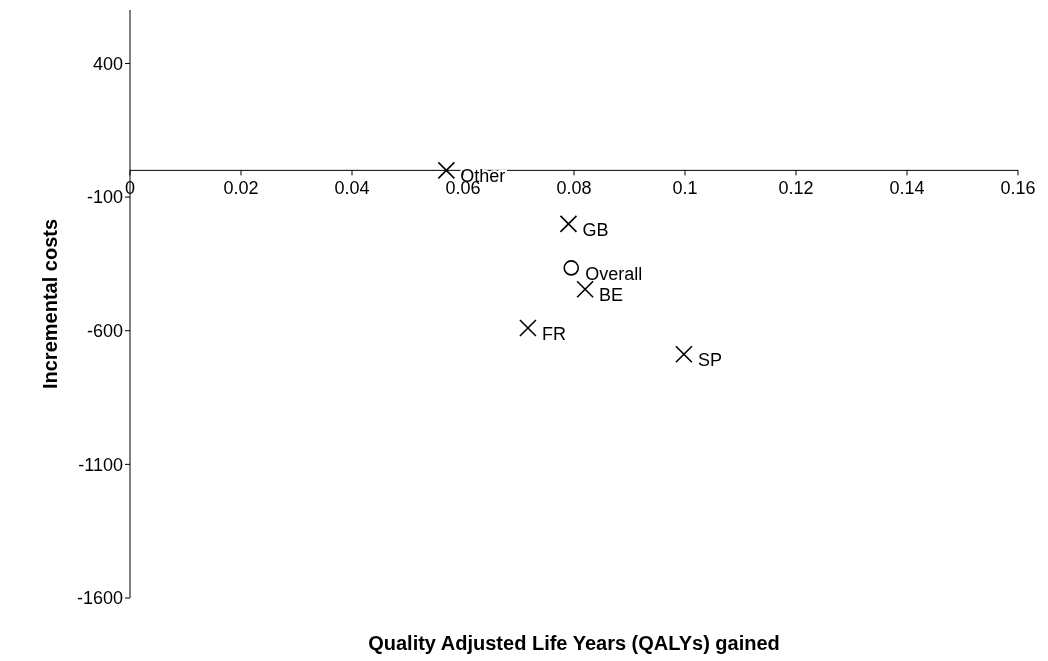 This screenshot has width=1048, height=661. Describe the element at coordinates (241, 188) in the screenshot. I see `x-tick-label: 0.02` at that location.